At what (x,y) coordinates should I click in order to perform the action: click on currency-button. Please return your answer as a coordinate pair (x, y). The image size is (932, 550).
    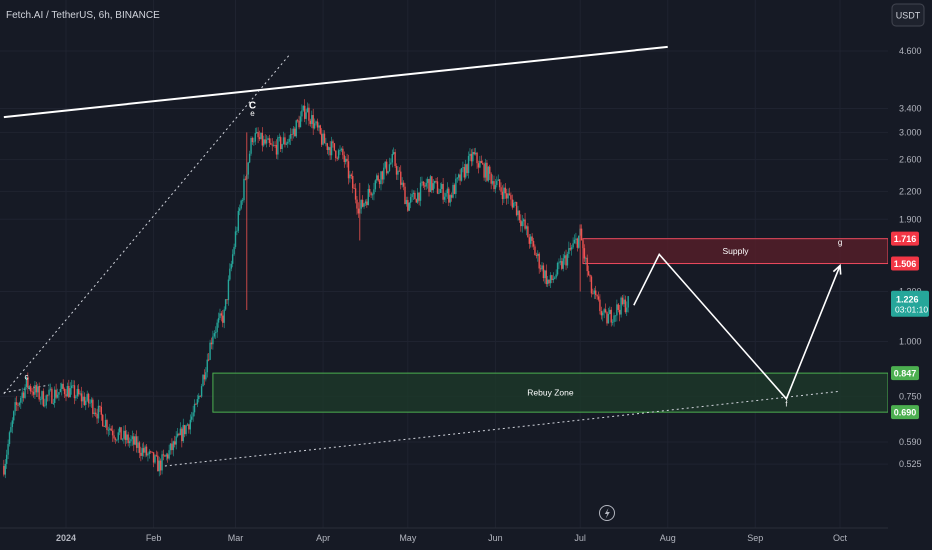
    Looking at the image, I should click on (908, 15).